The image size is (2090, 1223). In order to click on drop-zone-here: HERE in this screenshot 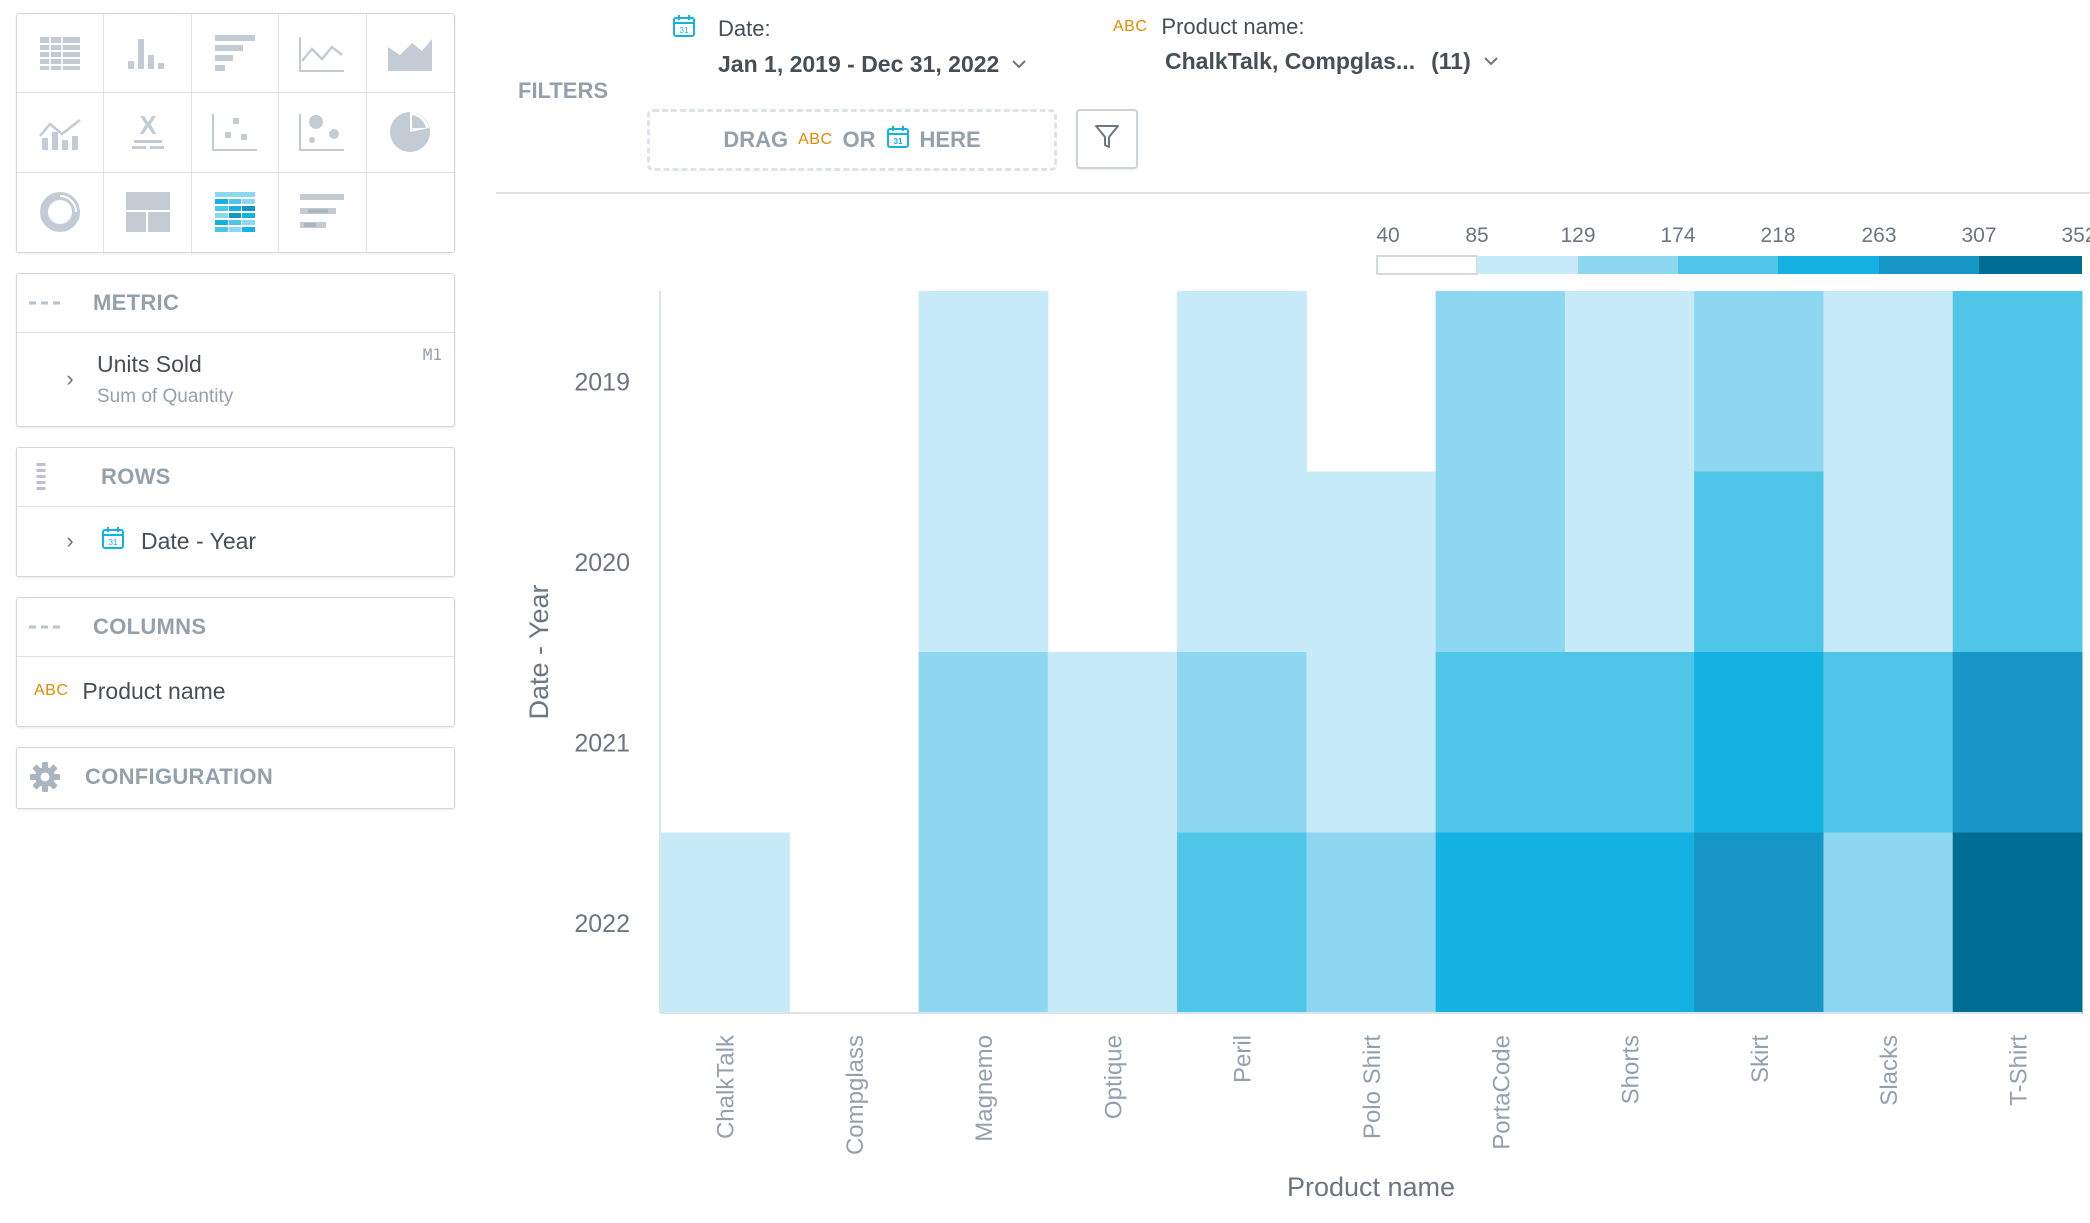, I will do `click(950, 139)`.